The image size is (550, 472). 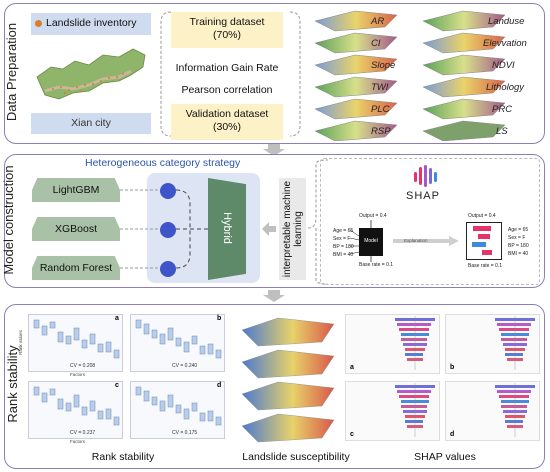 What do you see at coordinates (503, 65) in the screenshot?
I see `layer-ndvi: NDVI` at bounding box center [503, 65].